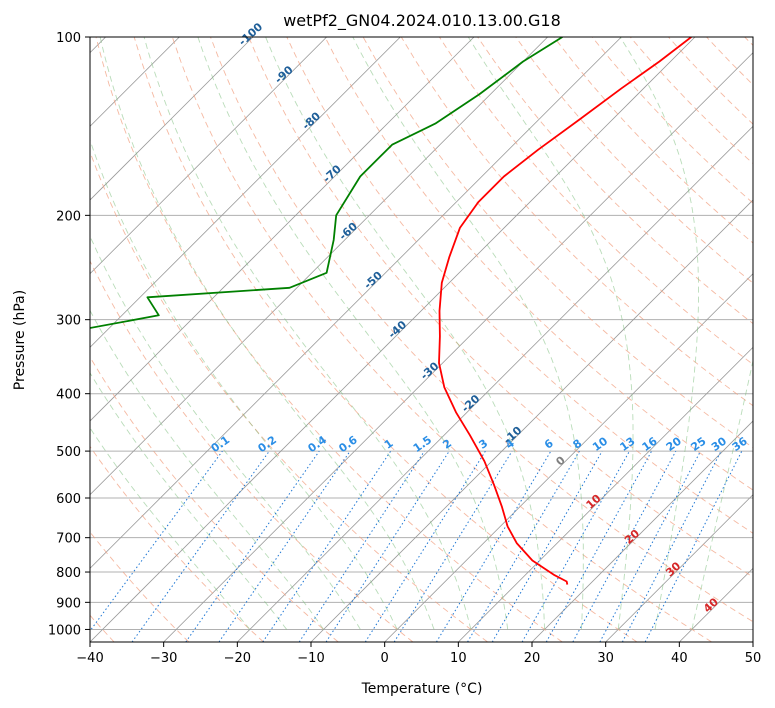 This screenshot has width=775, height=708. Describe the element at coordinates (605, 658) in the screenshot. I see `x-tick-label: 30` at that location.